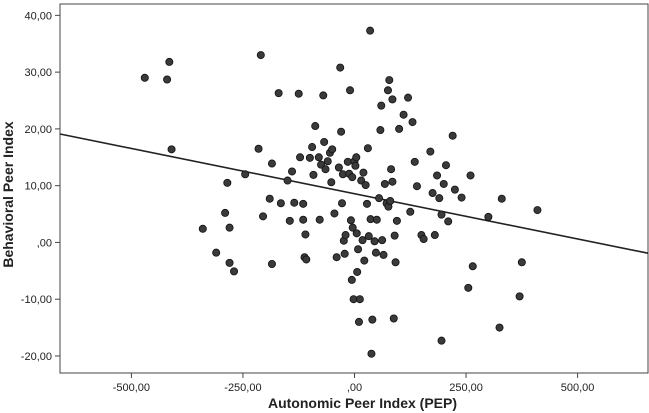 Image resolution: width=649 pixels, height=413 pixels. Describe the element at coordinates (354, 388) in the screenshot. I see `x-tick-label: ,00` at that location.